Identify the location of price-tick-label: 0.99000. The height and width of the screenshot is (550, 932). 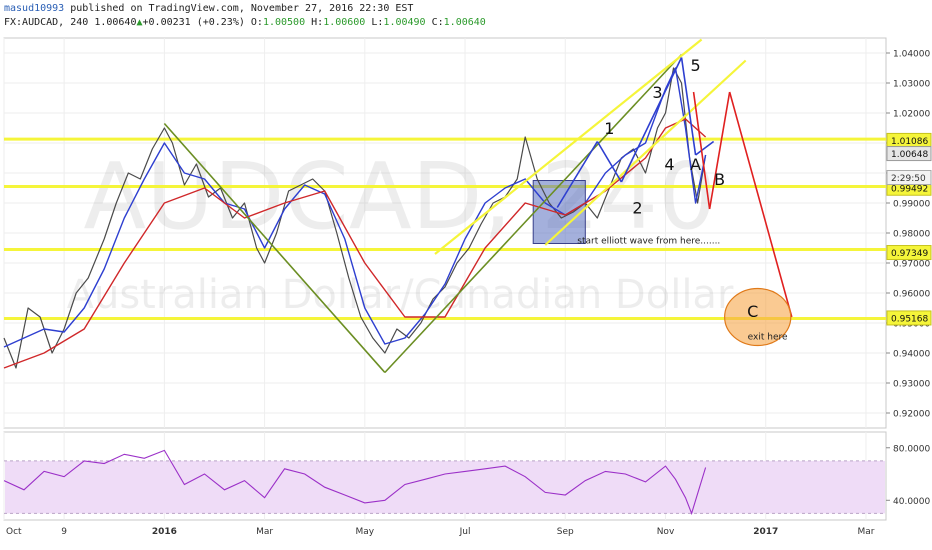
(911, 205).